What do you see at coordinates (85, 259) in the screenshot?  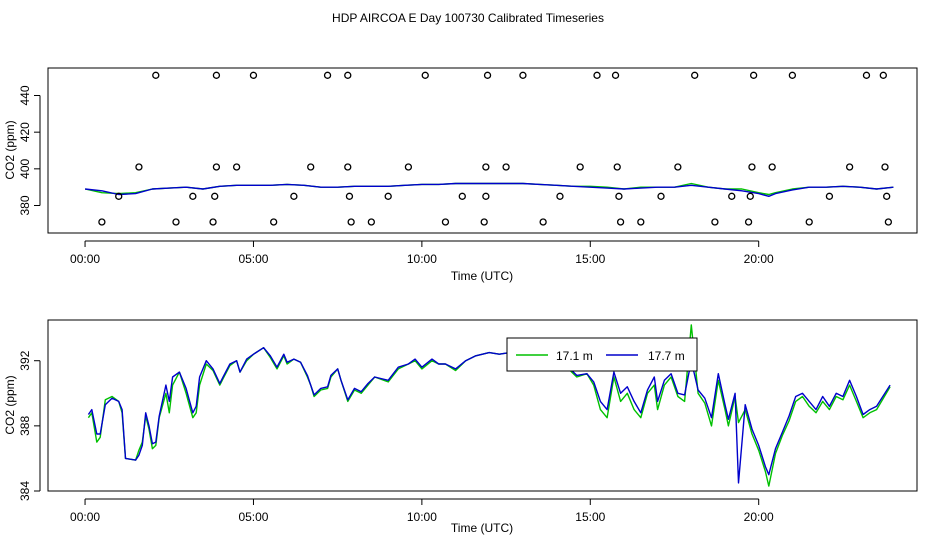 I see `top-x-tick-label: 00:00` at bounding box center [85, 259].